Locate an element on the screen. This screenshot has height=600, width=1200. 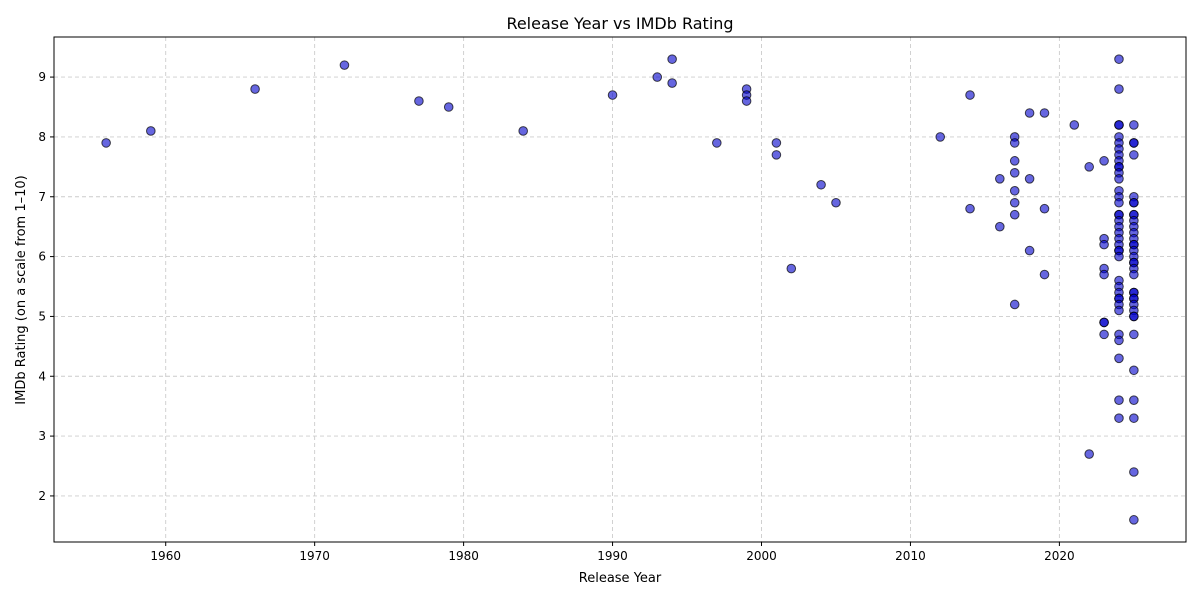
y-tick-label: 9 is located at coordinates (42, 77).